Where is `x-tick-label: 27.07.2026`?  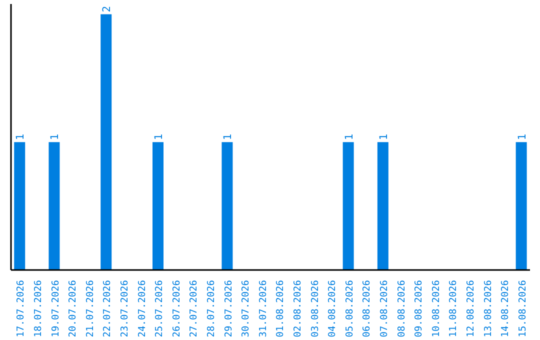 x-tick-label: 27.07.2026 is located at coordinates (194, 309).